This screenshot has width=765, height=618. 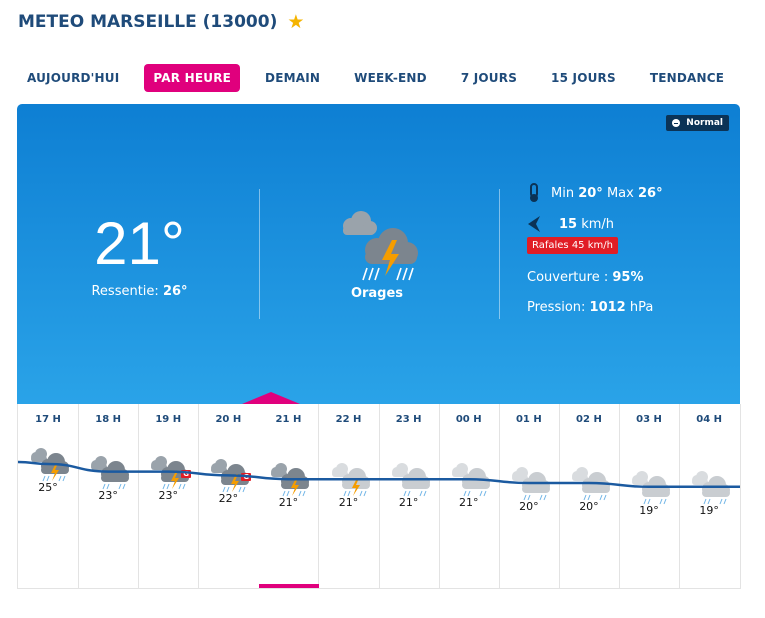 What do you see at coordinates (590, 193) in the screenshot?
I see `min-value: 20°` at bounding box center [590, 193].